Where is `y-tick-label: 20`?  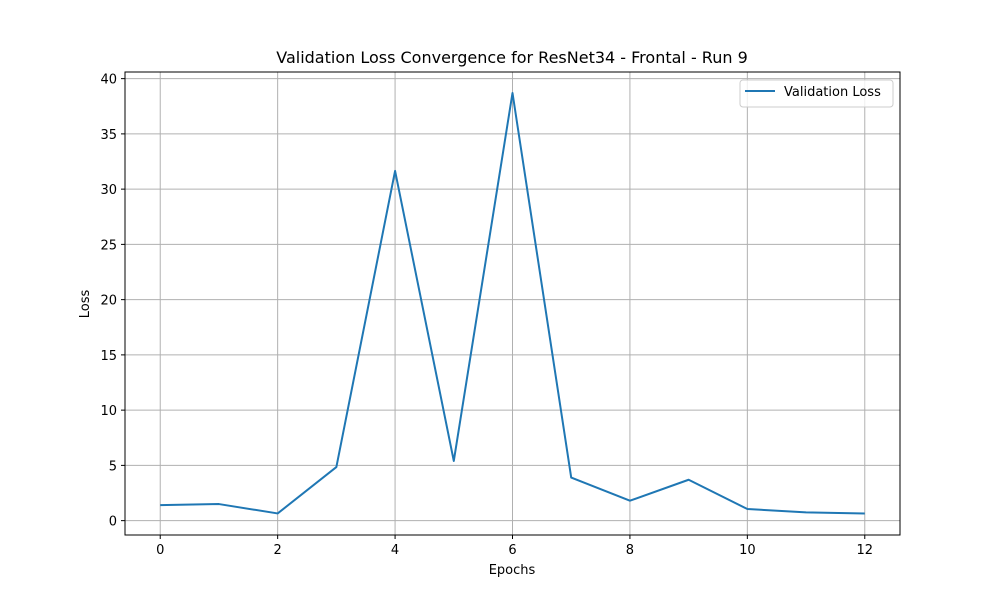 y-tick-label: 20 is located at coordinates (108, 301).